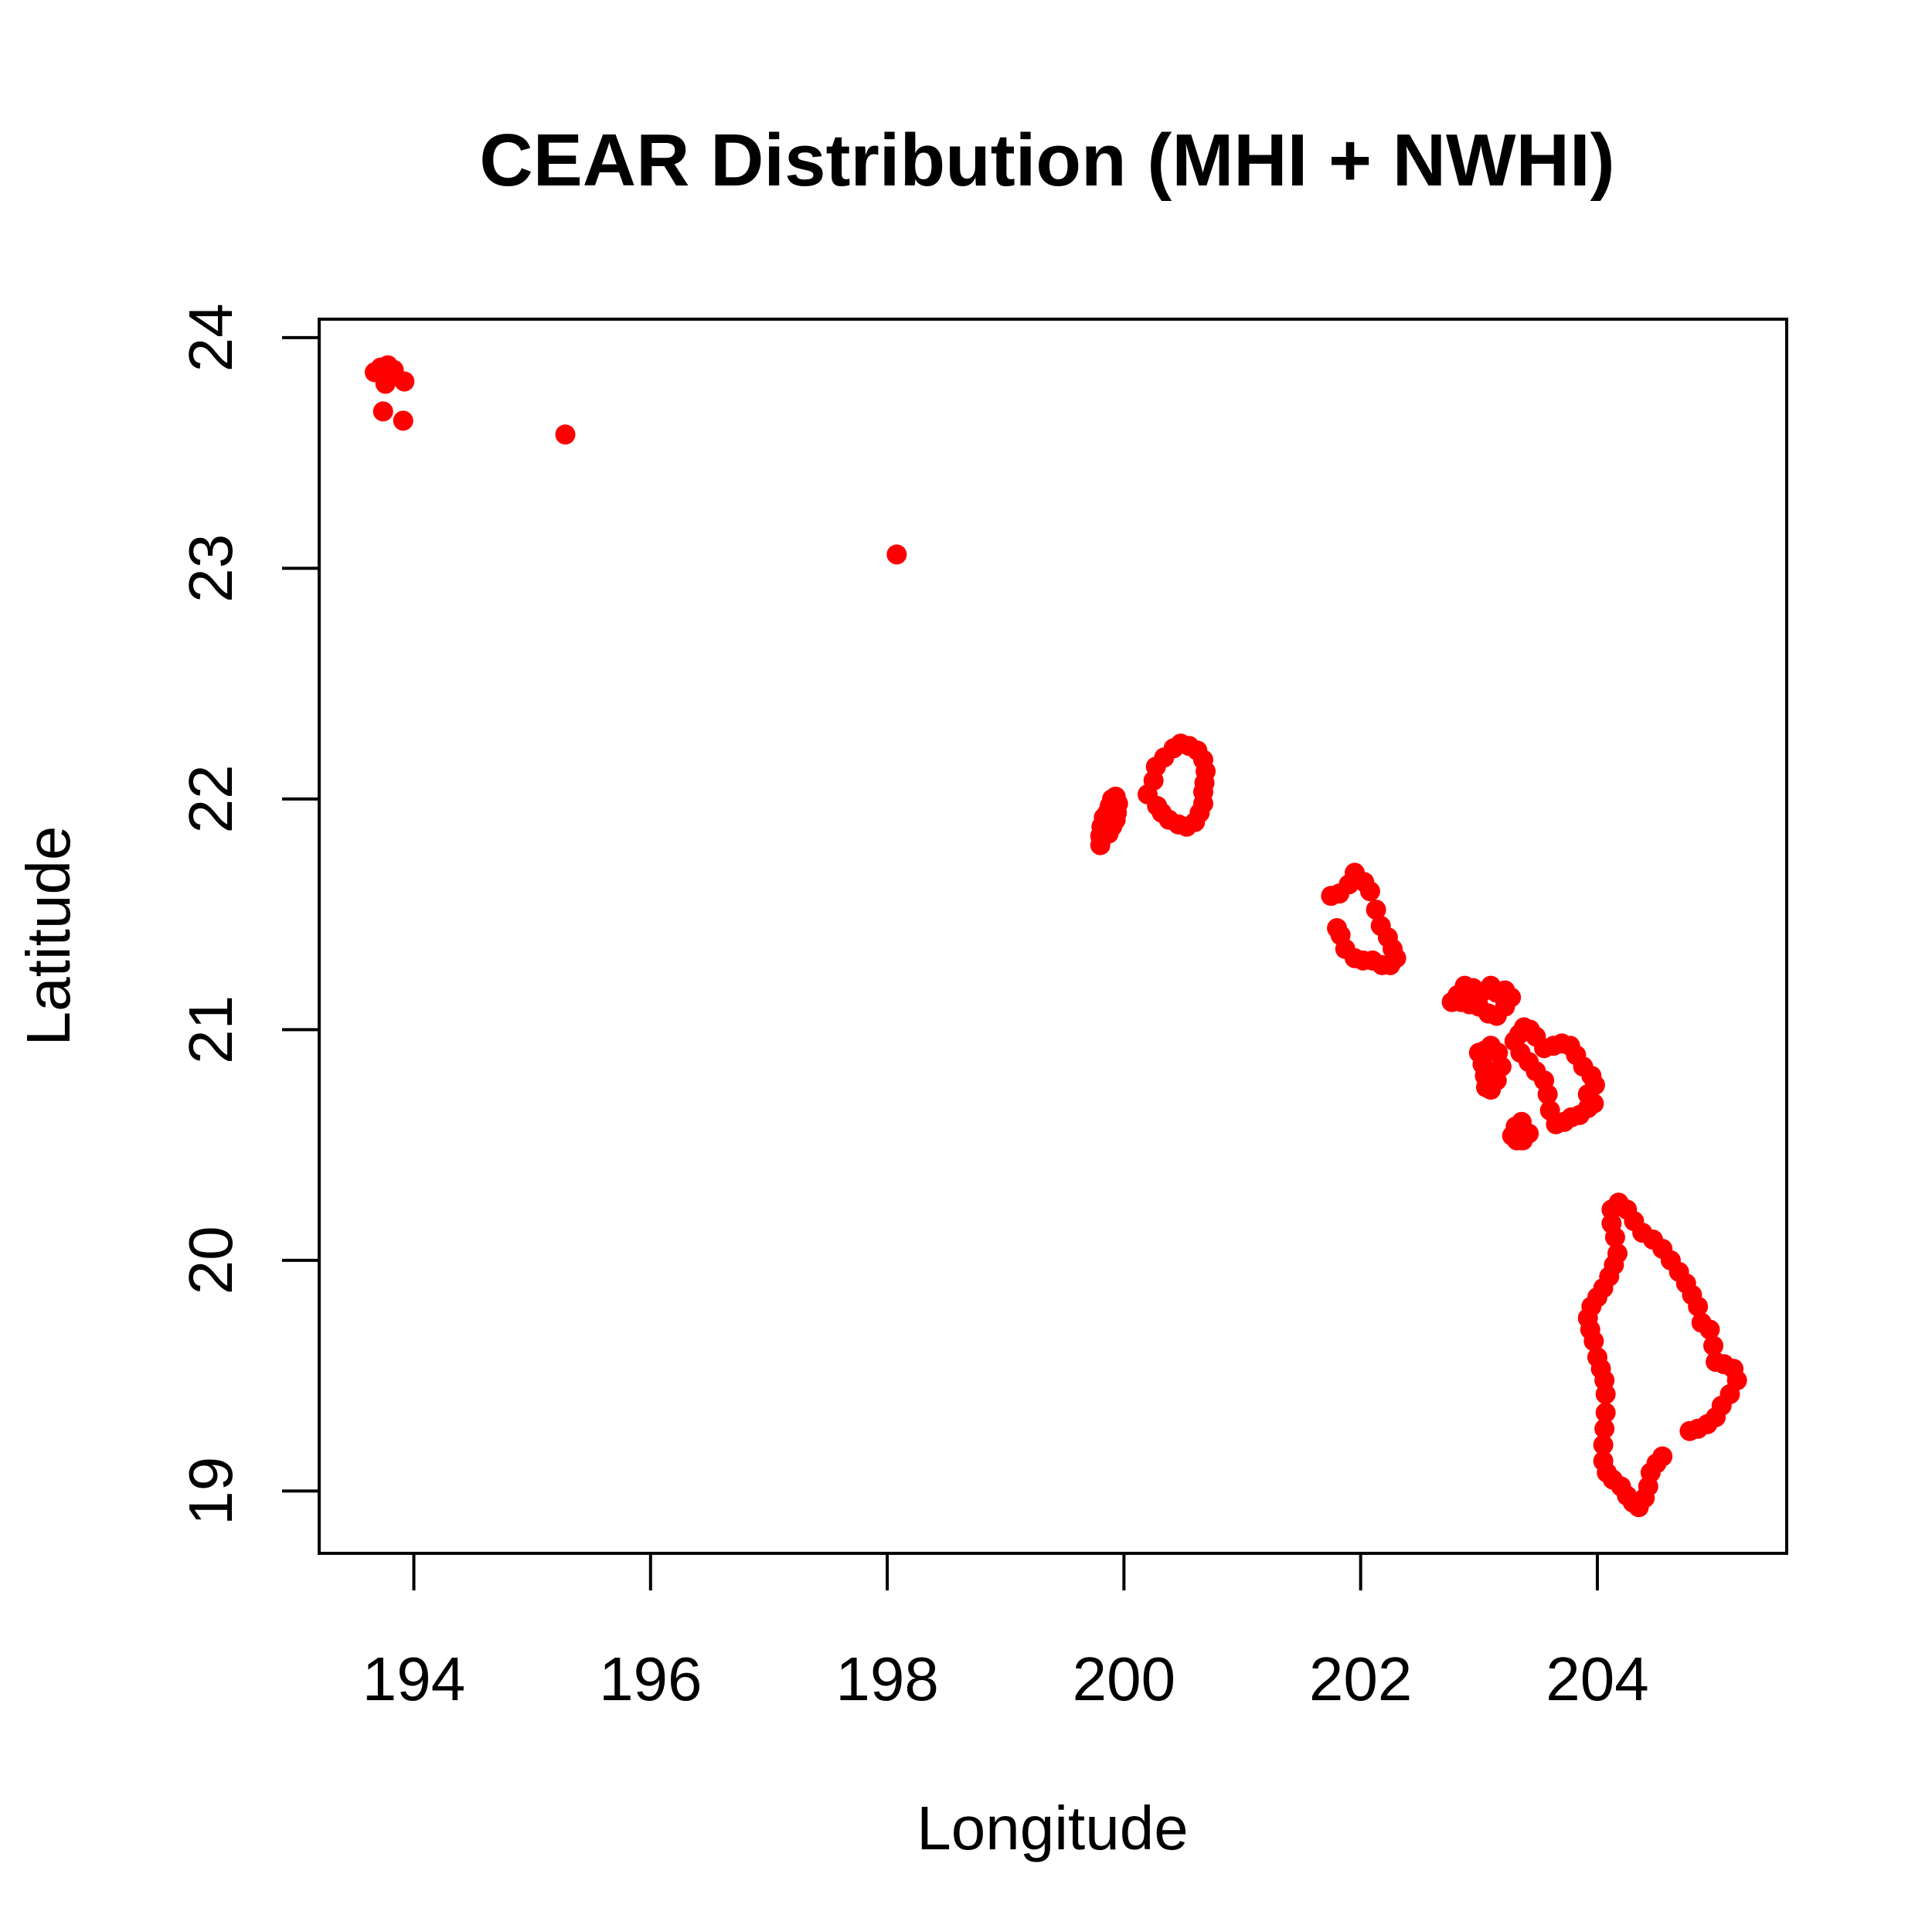 This screenshot has height=1932, width=1932. Describe the element at coordinates (1361, 1679) in the screenshot. I see `x-tick-label: 202` at that location.